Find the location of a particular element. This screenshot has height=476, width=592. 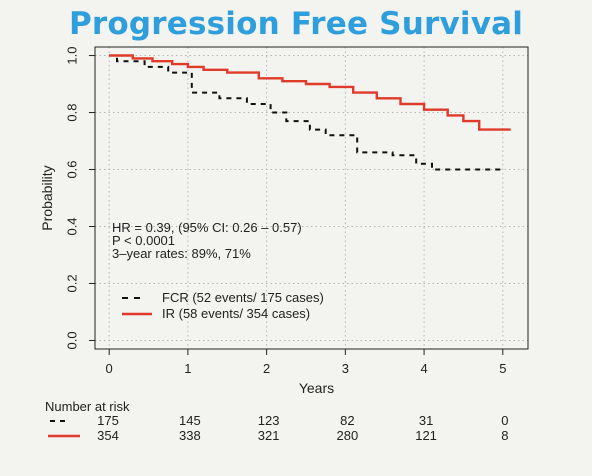

risk-count-fcr: 82 is located at coordinates (347, 420).